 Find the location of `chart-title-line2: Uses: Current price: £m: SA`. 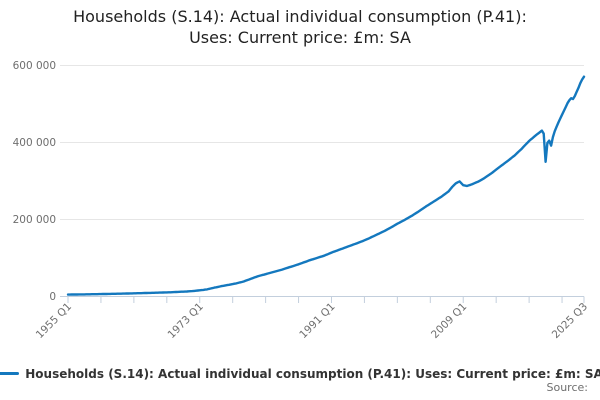

chart-title-line2: Uses: Current price: £m: SA is located at coordinates (300, 37).